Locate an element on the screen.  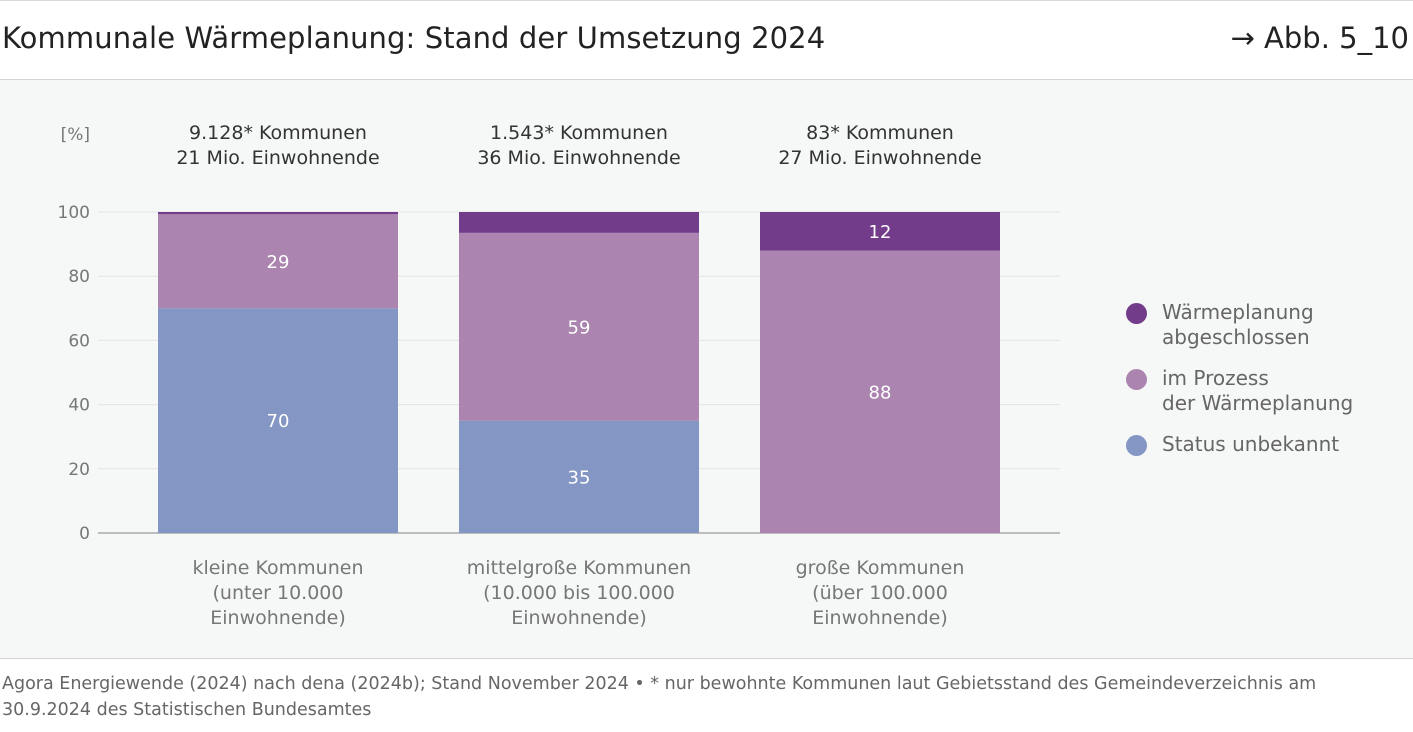
y-tick-label: 60 is located at coordinates (79, 341).